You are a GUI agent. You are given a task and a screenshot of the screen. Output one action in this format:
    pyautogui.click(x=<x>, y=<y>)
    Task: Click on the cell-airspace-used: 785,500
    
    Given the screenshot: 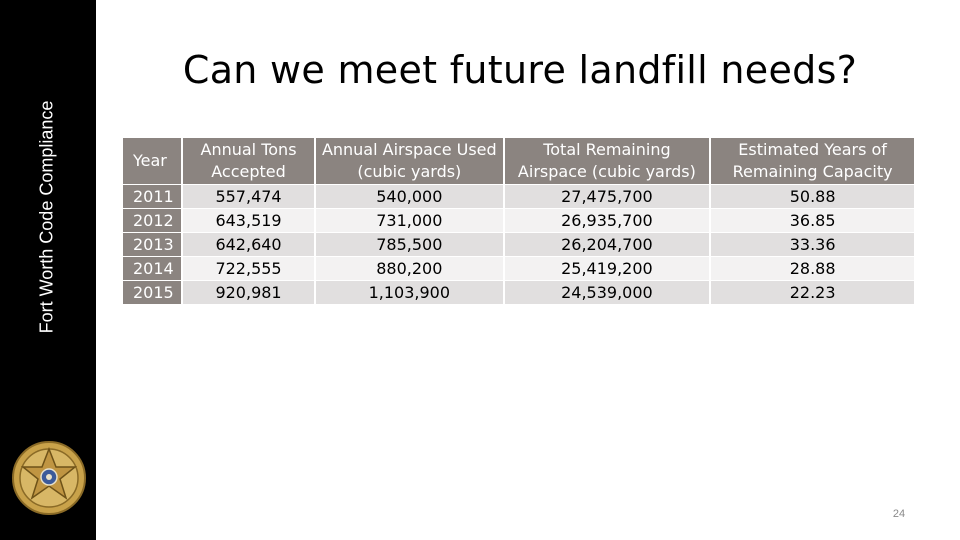 What is the action you would take?
    pyautogui.click(x=409, y=244)
    